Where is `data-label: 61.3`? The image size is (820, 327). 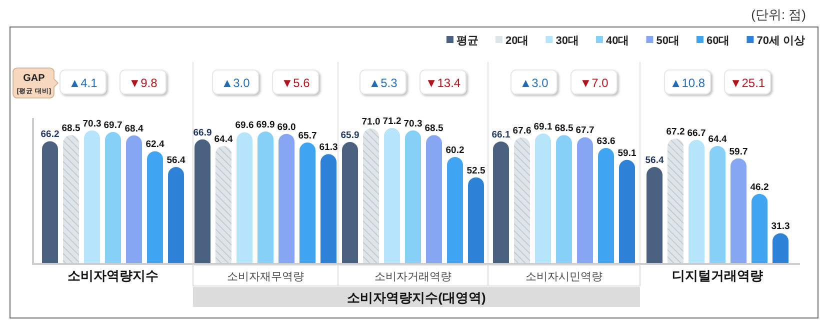 data-label: 61.3 is located at coordinates (328, 148).